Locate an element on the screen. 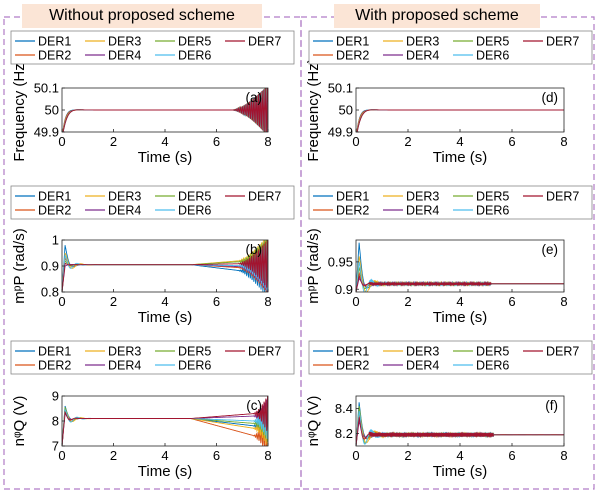  legend-a: DER1 DER3 DER5 DER7 DER2 DER4 DER6 is located at coordinates (152, 47).